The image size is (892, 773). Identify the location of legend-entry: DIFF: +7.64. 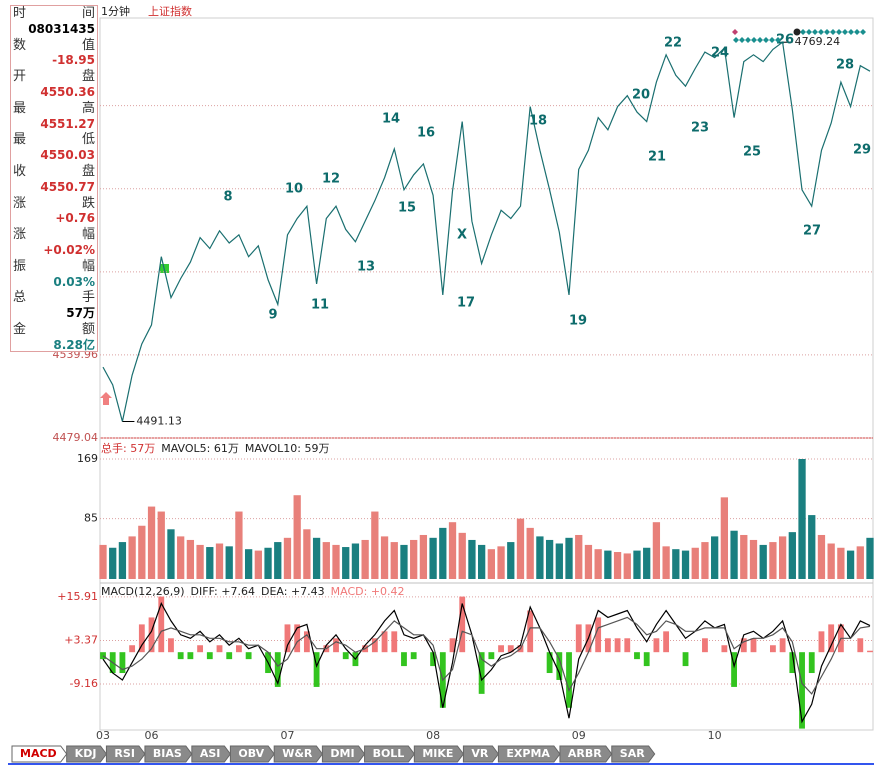
(223, 591).